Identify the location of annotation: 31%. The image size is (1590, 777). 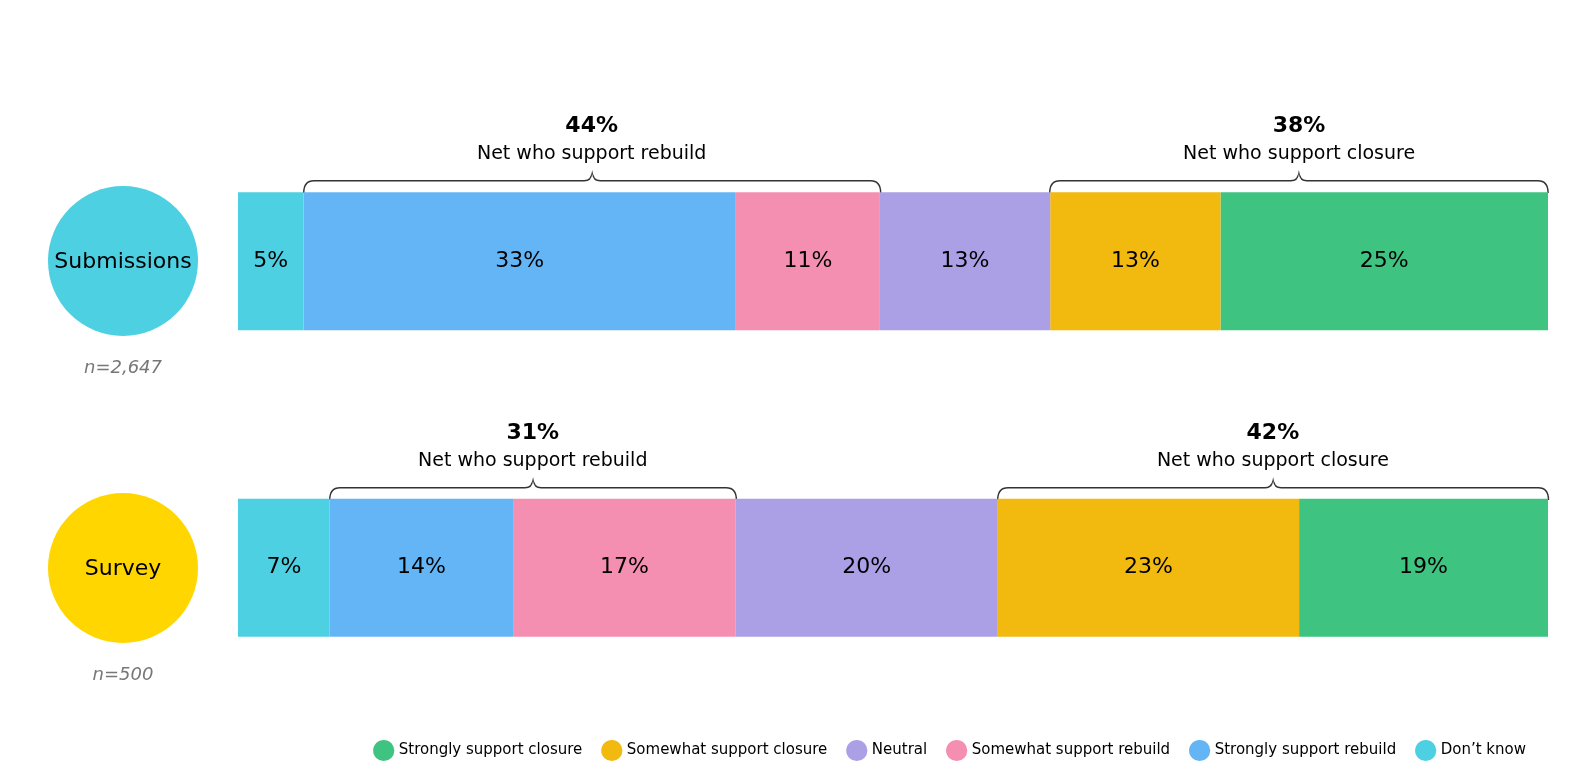
(533, 431).